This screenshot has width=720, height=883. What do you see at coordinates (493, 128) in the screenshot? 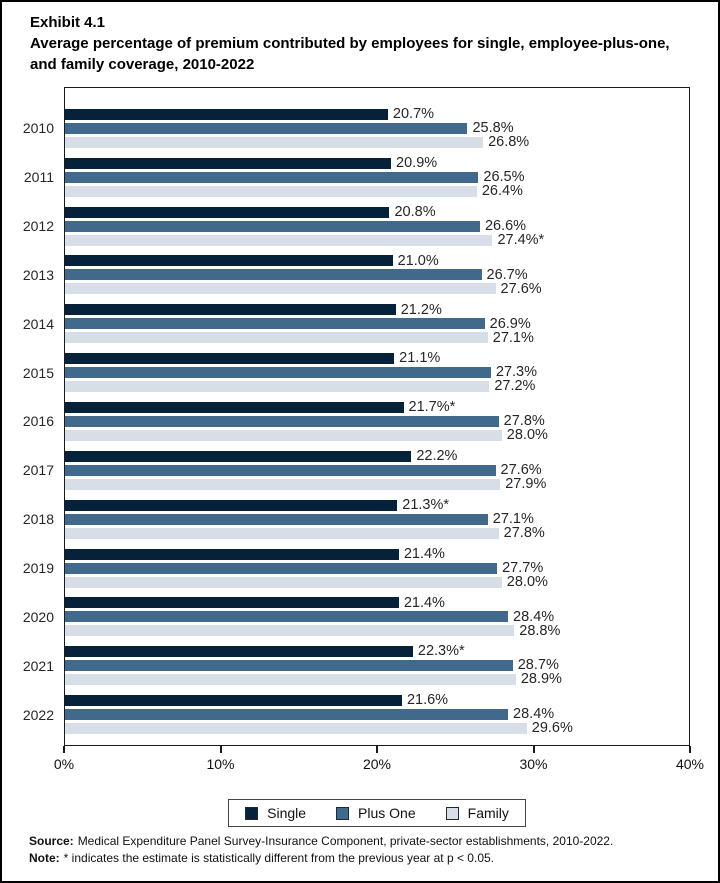
I see `bar-value-label: 25.8%` at bounding box center [493, 128].